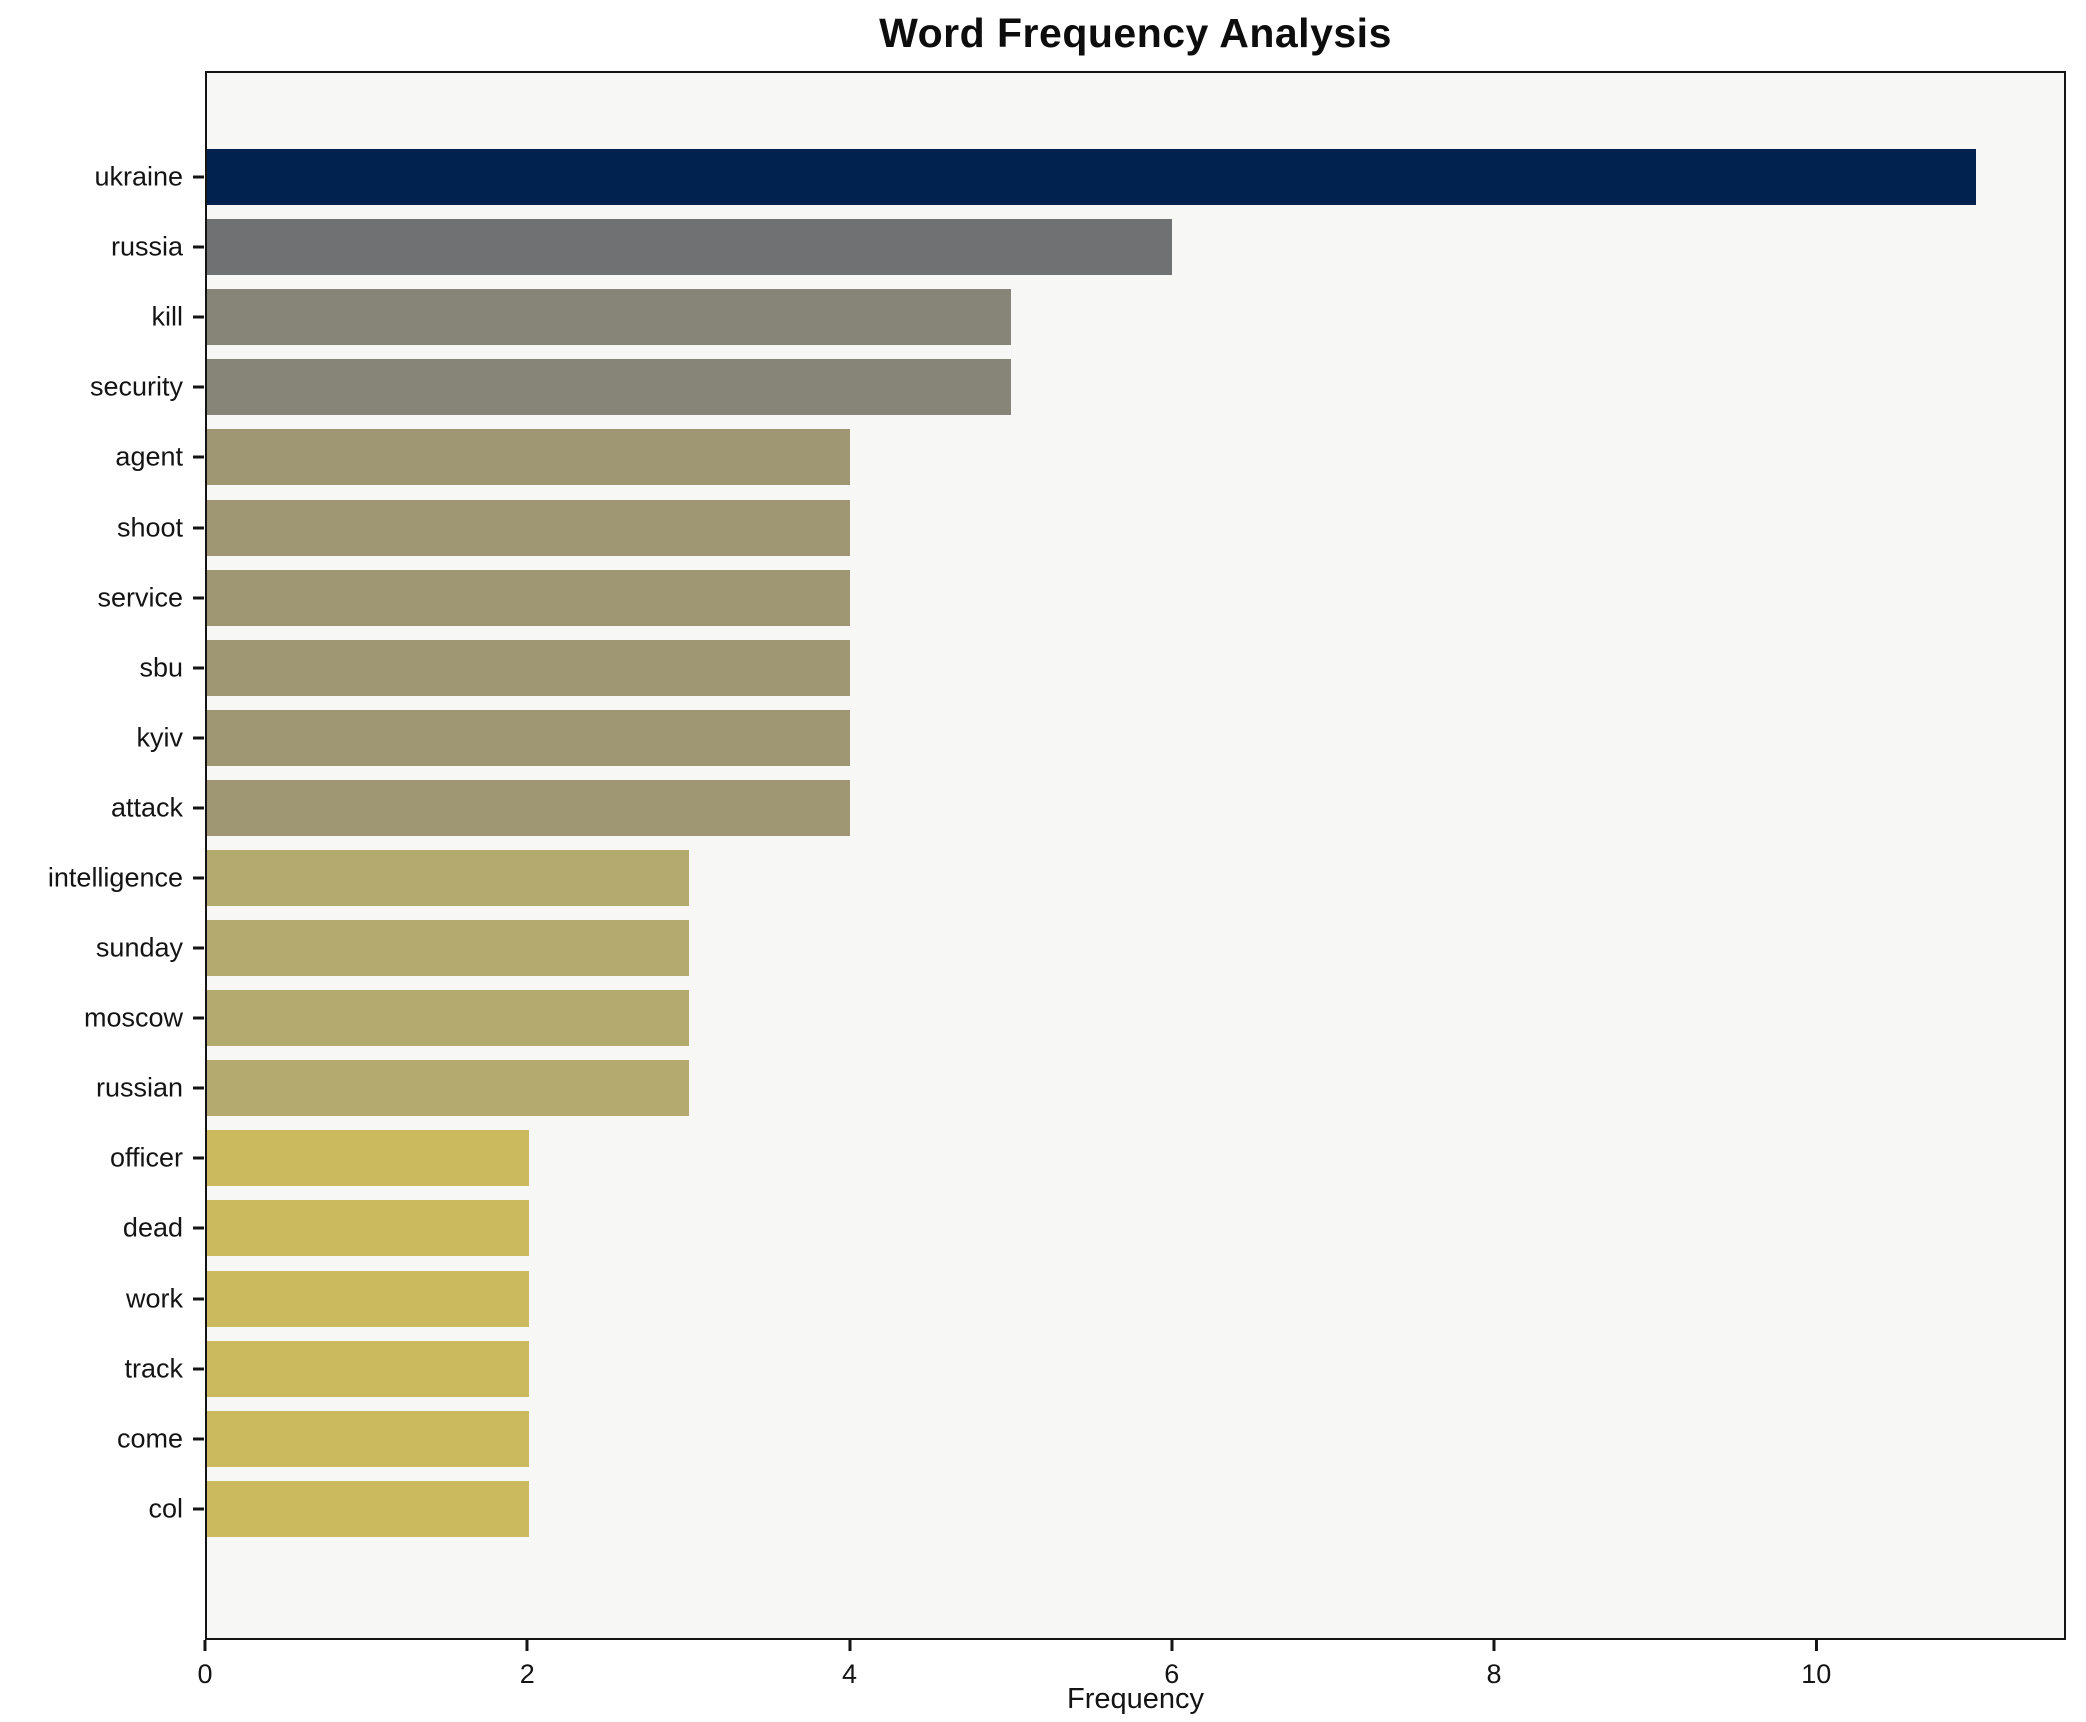 The height and width of the screenshot is (1722, 2086). What do you see at coordinates (1093, 1228) in the screenshot?
I see `bar-row: dead` at bounding box center [1093, 1228].